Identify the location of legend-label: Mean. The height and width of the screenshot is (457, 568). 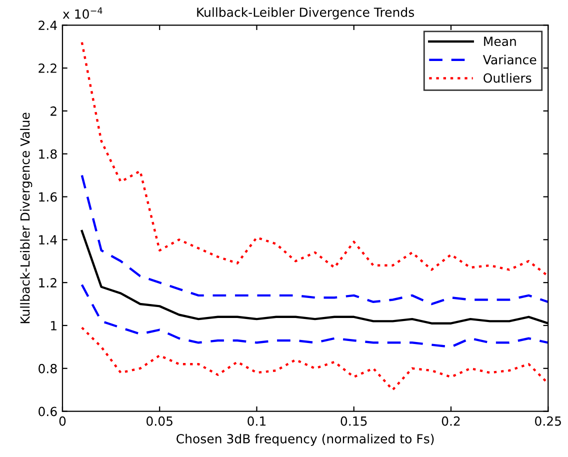
(500, 41).